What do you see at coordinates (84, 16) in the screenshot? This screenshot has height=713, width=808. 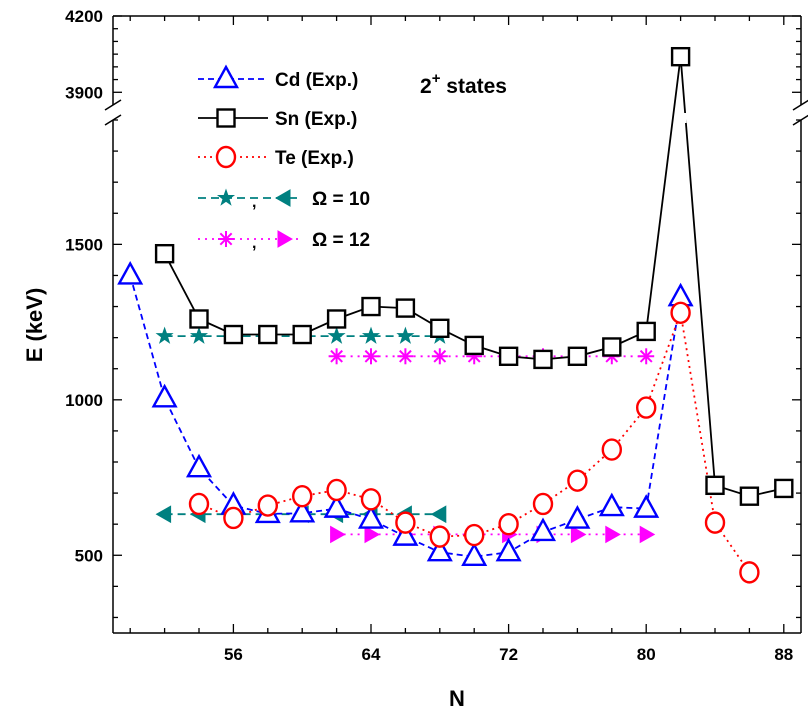 I see `y-tick-label: 4200` at bounding box center [84, 16].